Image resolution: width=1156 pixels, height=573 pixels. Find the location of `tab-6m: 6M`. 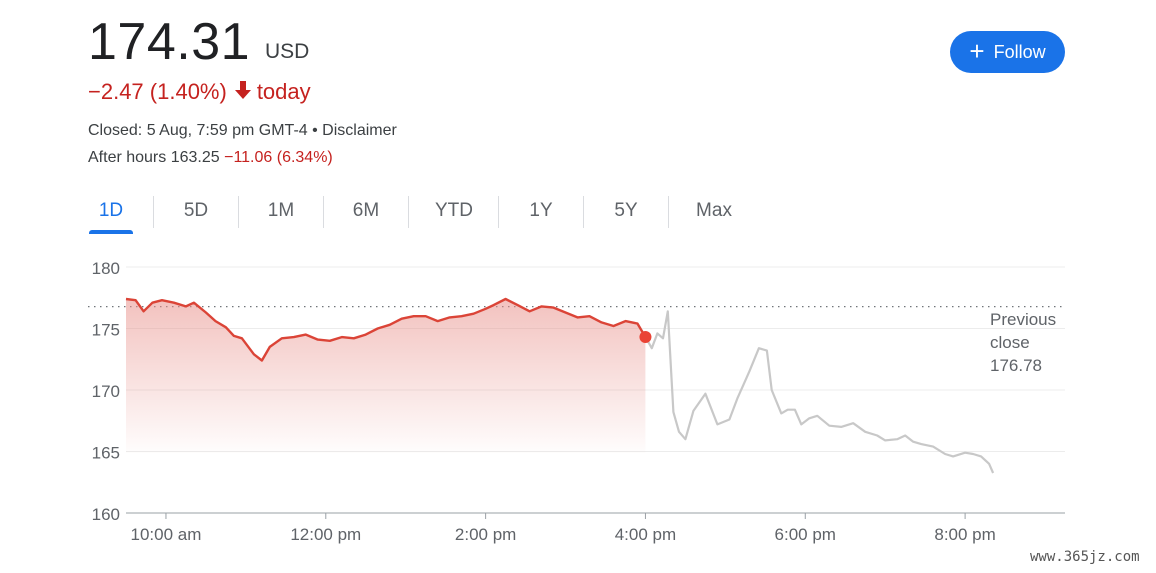

tab-6m: 6M is located at coordinates (366, 210).